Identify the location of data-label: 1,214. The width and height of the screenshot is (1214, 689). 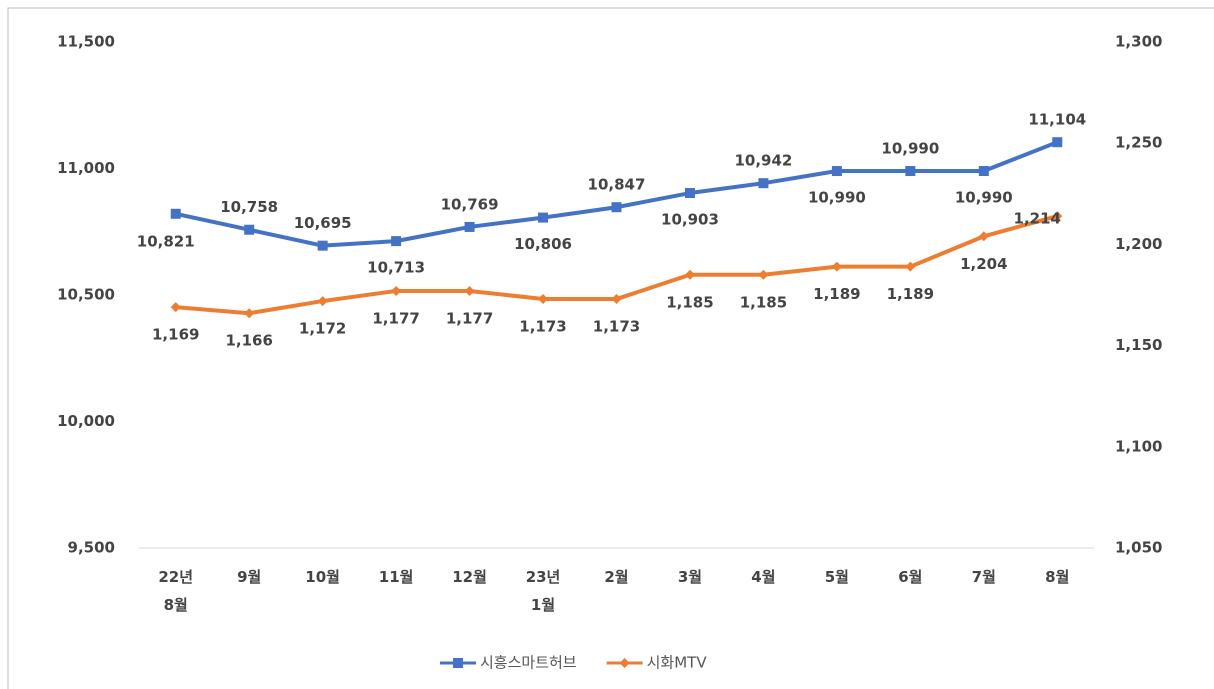
(1037, 219).